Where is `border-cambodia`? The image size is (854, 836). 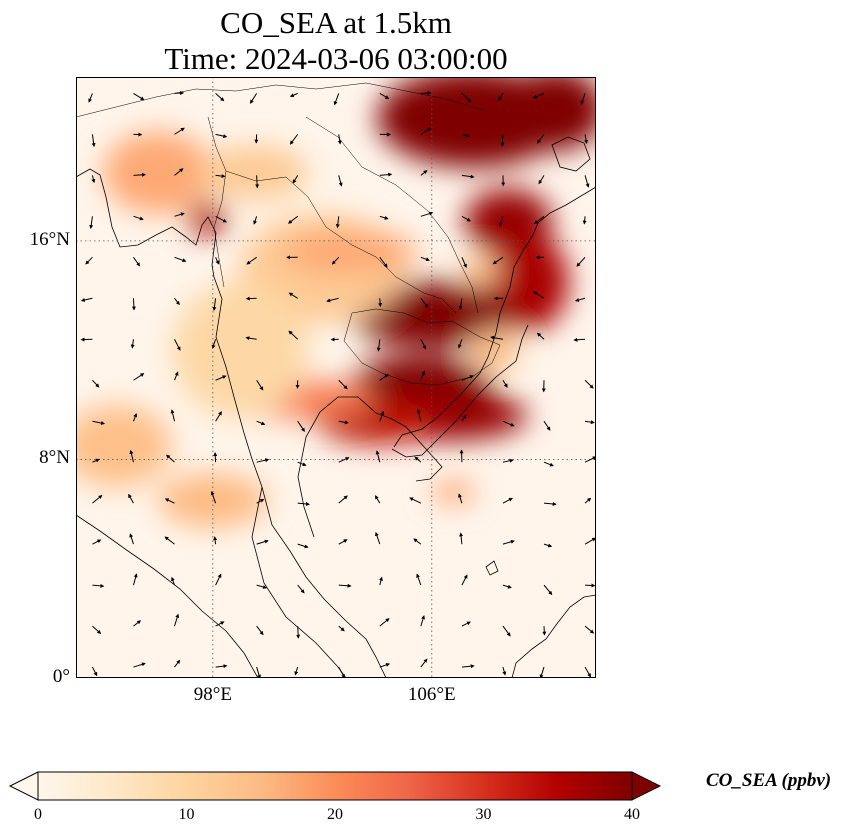
border-cambodia is located at coordinates (422, 347).